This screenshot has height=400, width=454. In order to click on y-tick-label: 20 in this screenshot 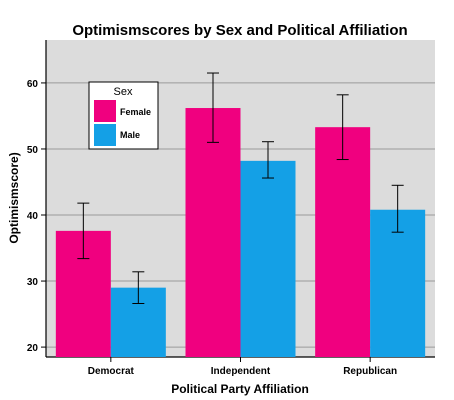, I will do `click(33, 348)`.